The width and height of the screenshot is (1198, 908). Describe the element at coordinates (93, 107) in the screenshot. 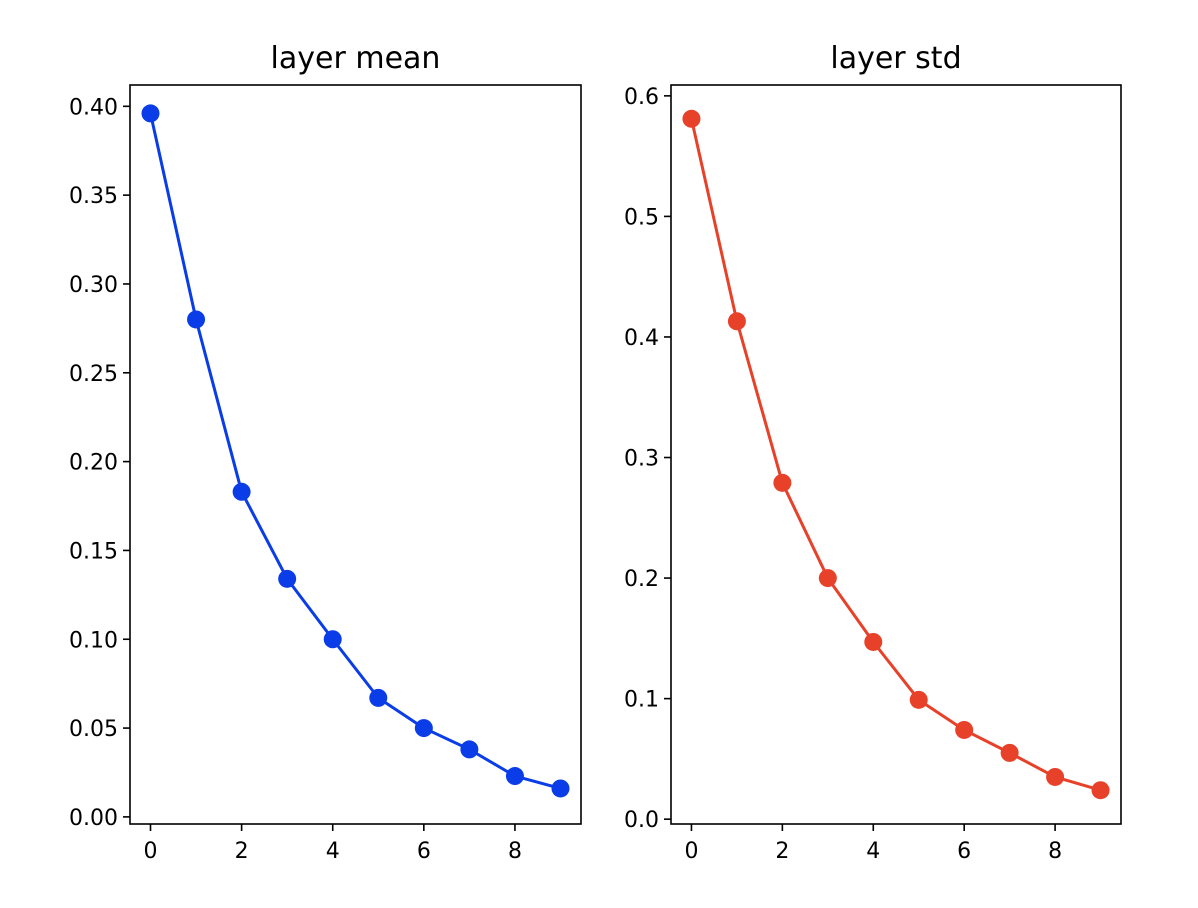

I see `y-tick-label: 0.40` at that location.